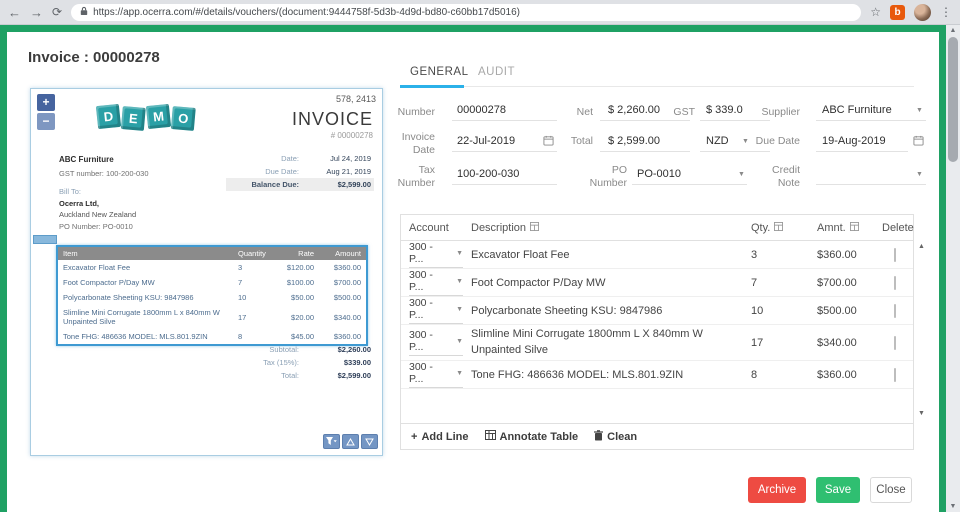  What do you see at coordinates (355, 99) in the screenshot?
I see `cursor-coordinates: 578, 2413` at bounding box center [355, 99].